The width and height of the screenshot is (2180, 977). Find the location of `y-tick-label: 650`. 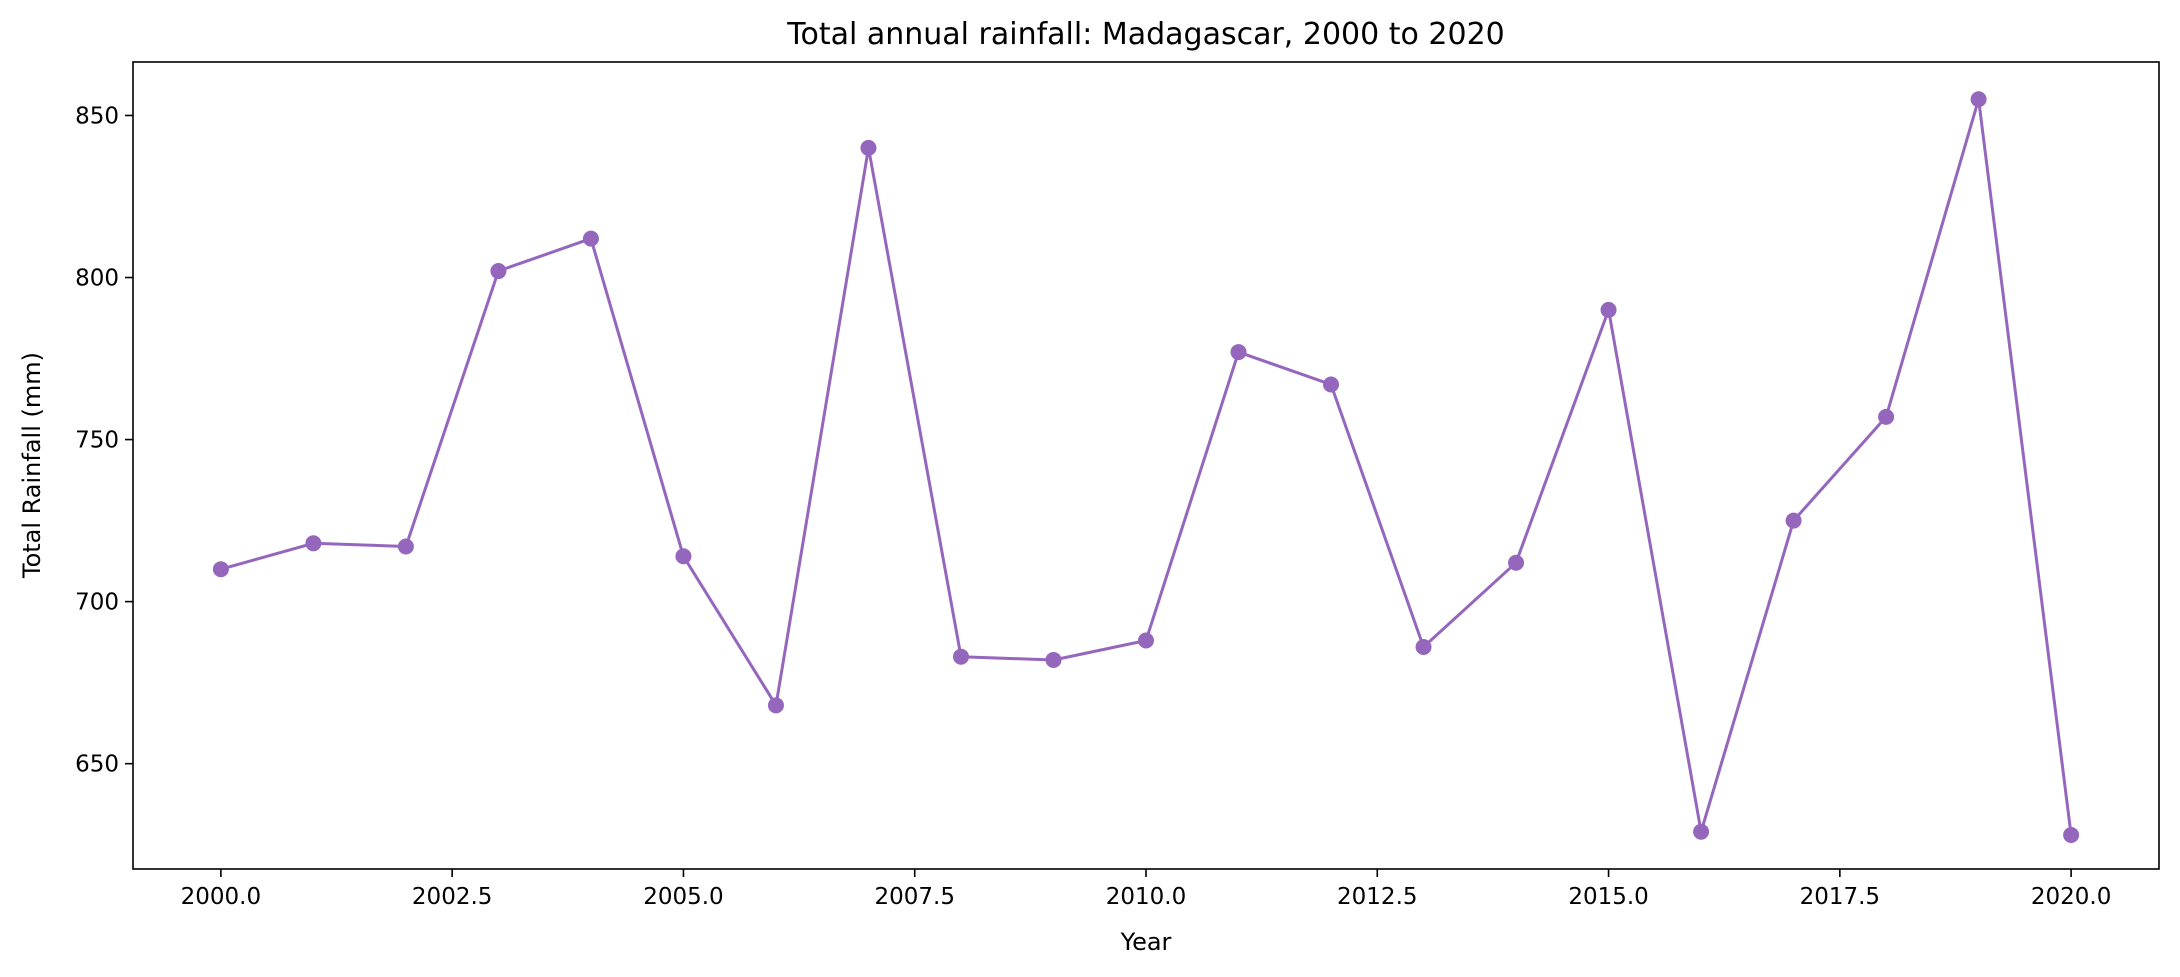

y-tick-label: 650 is located at coordinates (97, 765).